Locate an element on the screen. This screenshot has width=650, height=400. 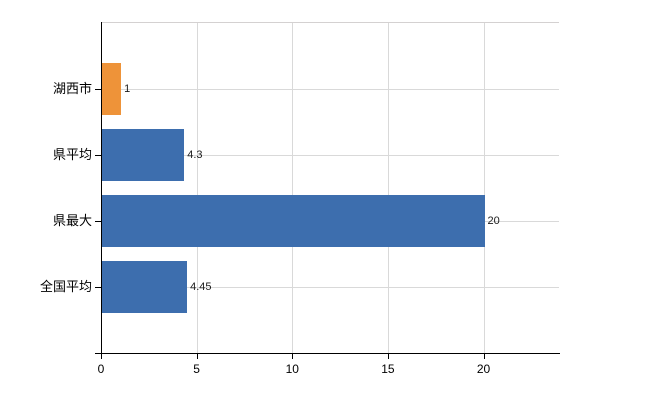
category-label: 県平均 is located at coordinates (72, 154).